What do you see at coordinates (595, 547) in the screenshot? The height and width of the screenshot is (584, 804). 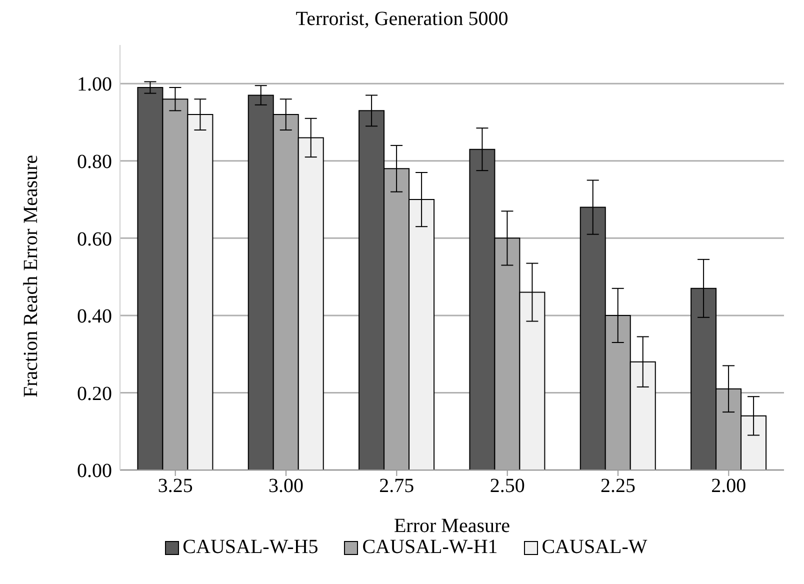 I see `legend-label: CAUSAL-W` at bounding box center [595, 547].